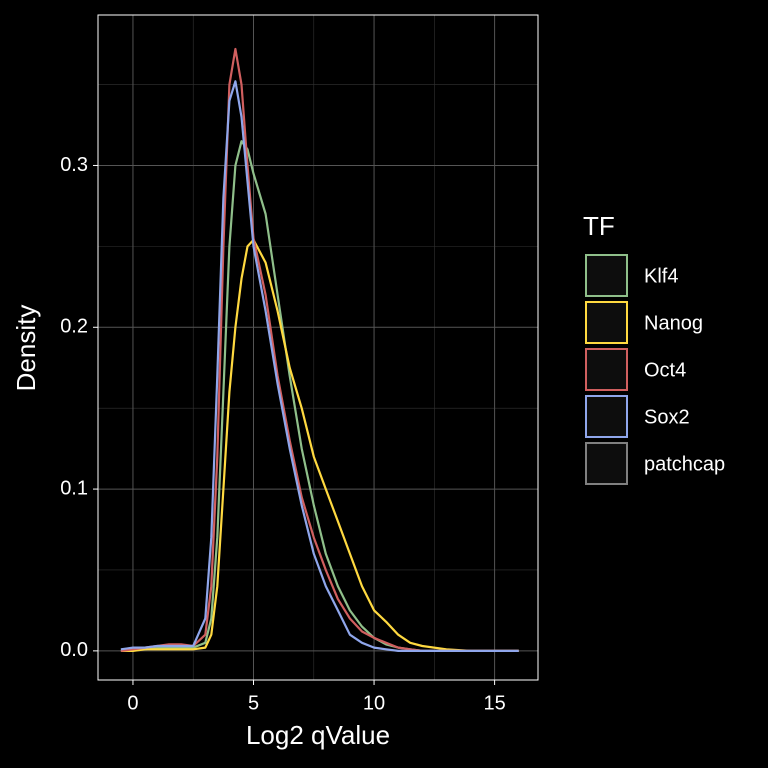 The height and width of the screenshot is (768, 768). I want to click on legend-title: TF, so click(599, 226).